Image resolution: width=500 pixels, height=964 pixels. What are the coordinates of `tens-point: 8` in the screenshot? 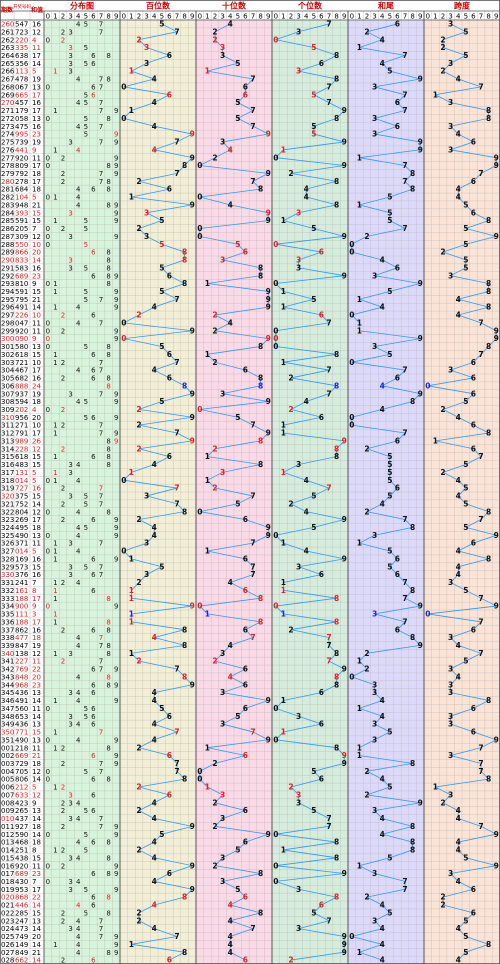 It's located at (260, 267).